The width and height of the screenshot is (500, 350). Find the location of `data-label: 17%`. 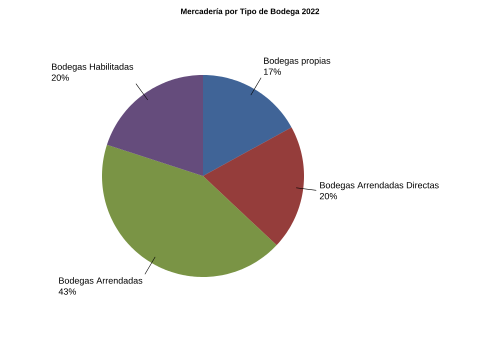

data-label: 17% is located at coordinates (272, 71).